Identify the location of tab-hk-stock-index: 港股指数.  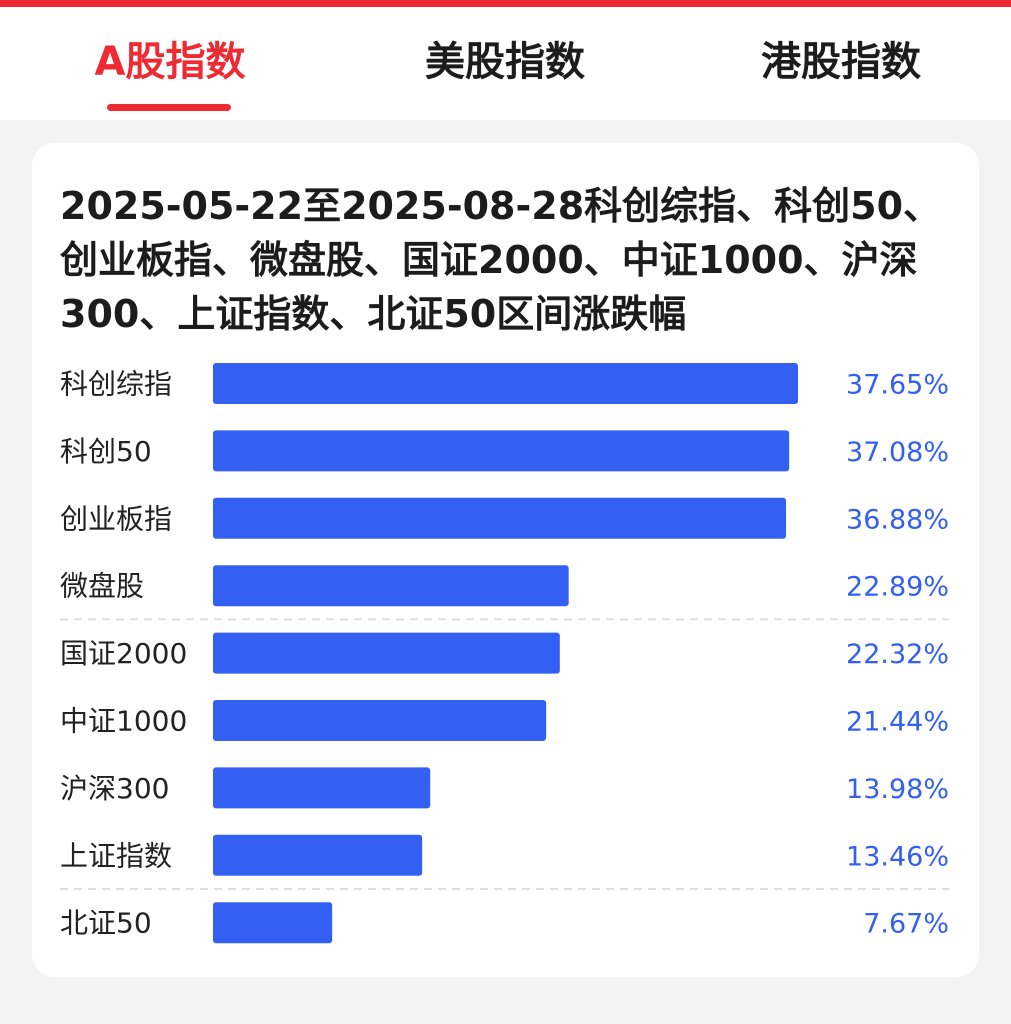
(841, 62).